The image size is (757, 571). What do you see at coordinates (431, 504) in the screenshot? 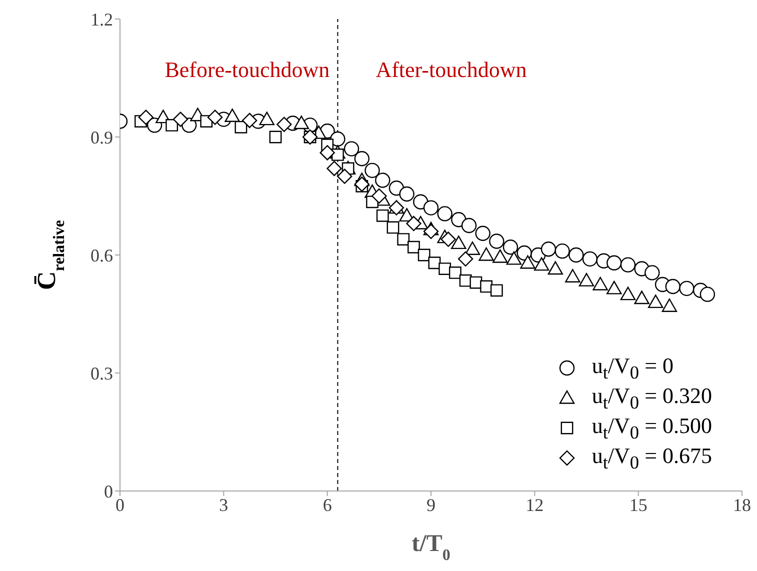
I see `x-tick-label: 9` at bounding box center [431, 504].